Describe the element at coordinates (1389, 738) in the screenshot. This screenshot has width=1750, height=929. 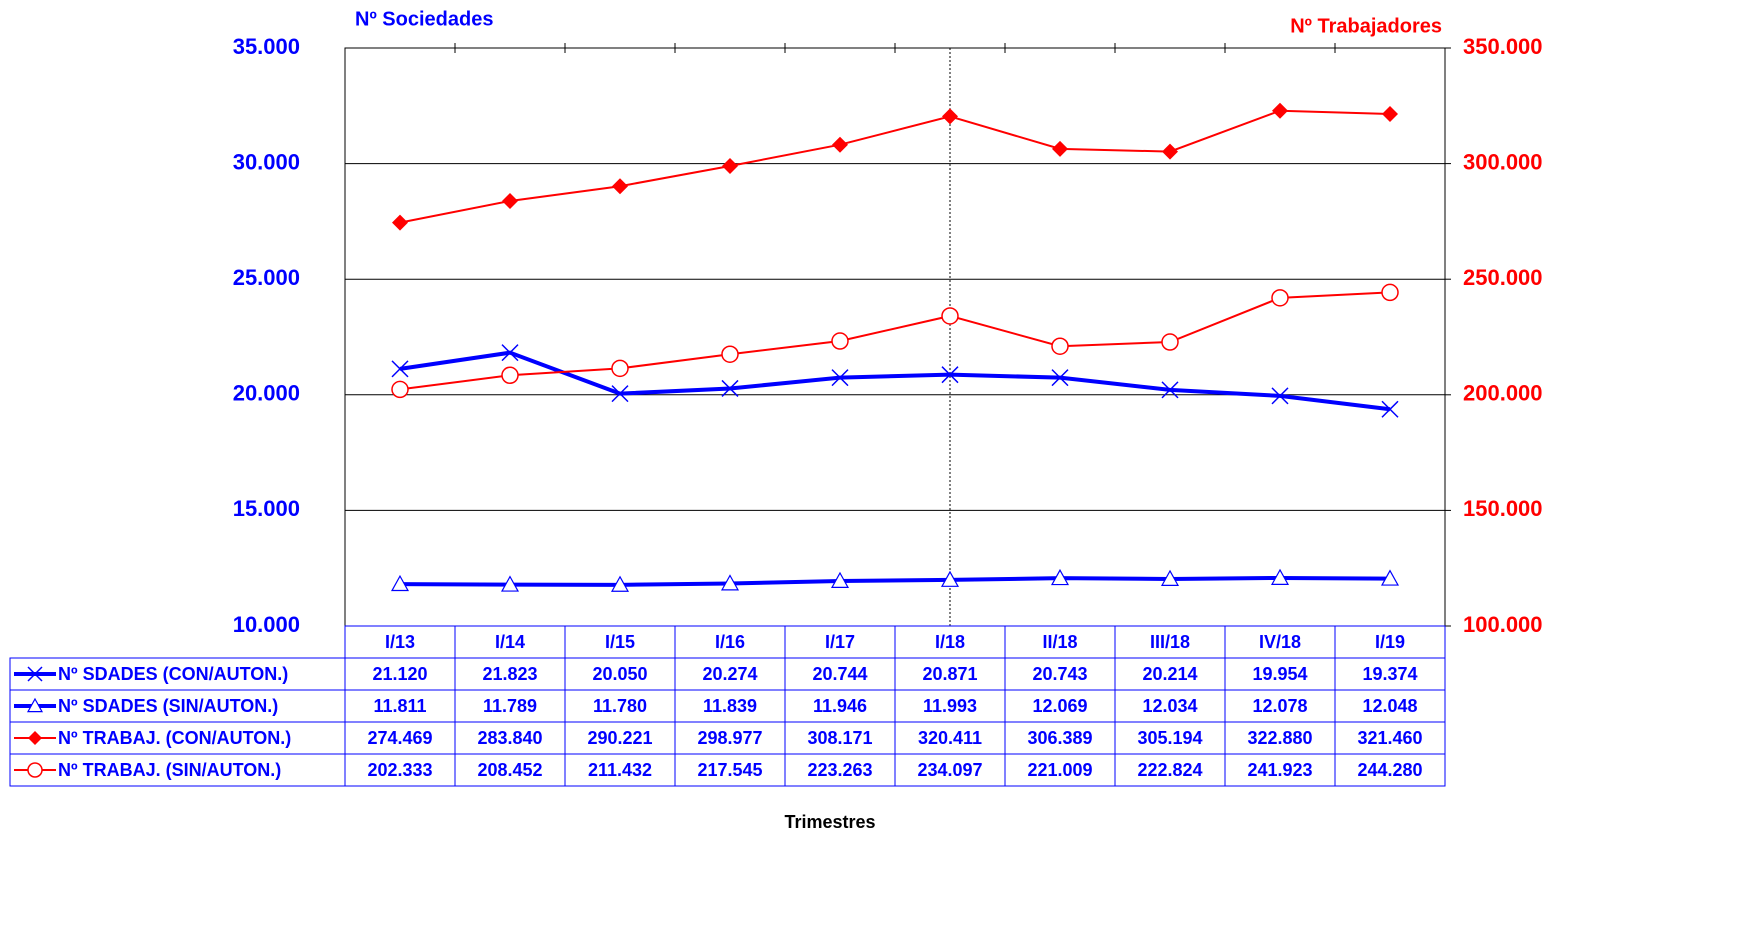
I see `data-label: 321.460` at that location.